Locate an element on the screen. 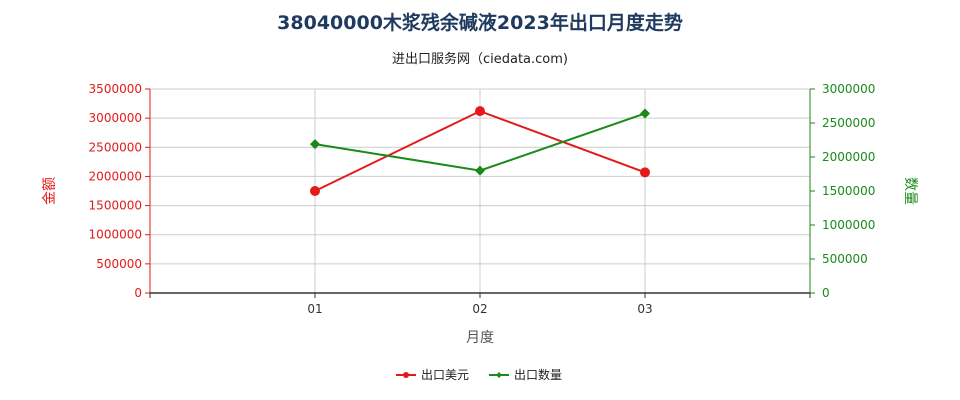 Image resolution: width=960 pixels, height=400 pixels. y-tick-label-right: 2000000 is located at coordinates (848, 157).